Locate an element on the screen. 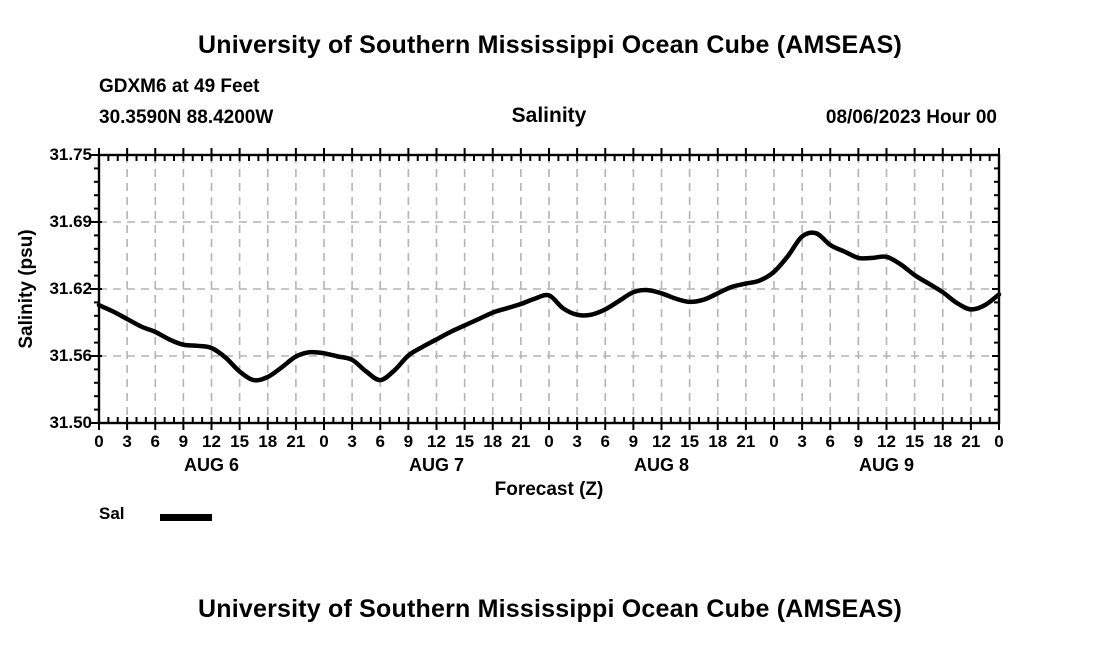  forecast-datetime-label: 08/06/2023 Hour 00 is located at coordinates (911, 117).